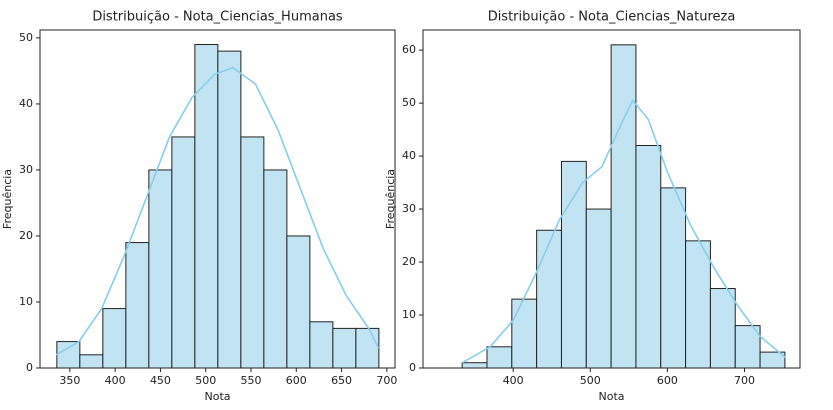  What do you see at coordinates (160, 380) in the screenshot?
I see `x-tick-label: 450` at bounding box center [160, 380].